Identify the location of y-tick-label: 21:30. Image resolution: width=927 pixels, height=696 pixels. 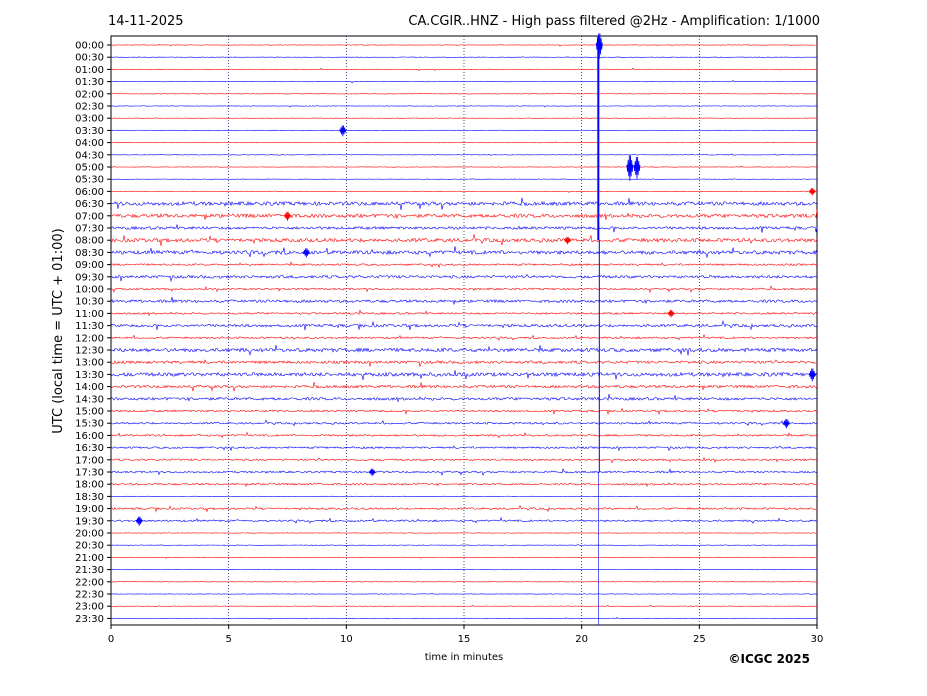
(89, 570).